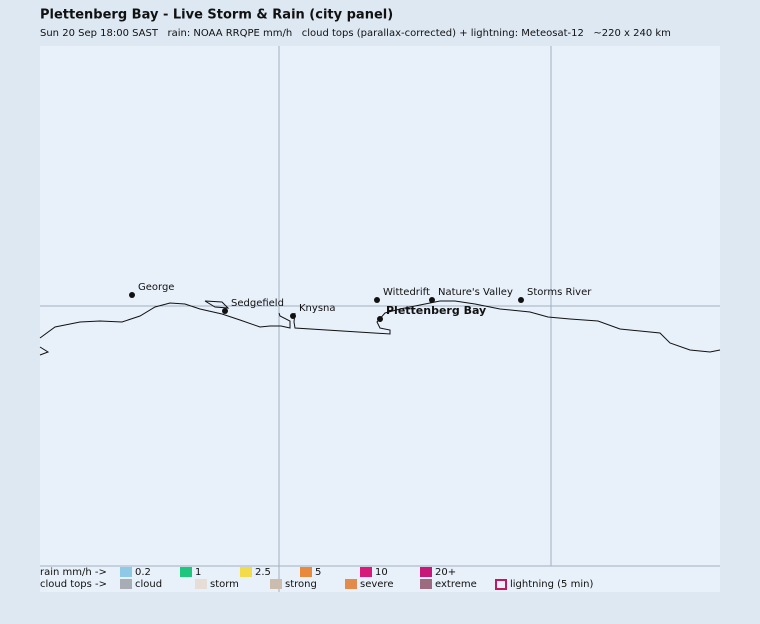 The height and width of the screenshot is (624, 760). What do you see at coordinates (73, 572) in the screenshot?
I see `legend-row-label: rain mm/h ->` at bounding box center [73, 572].